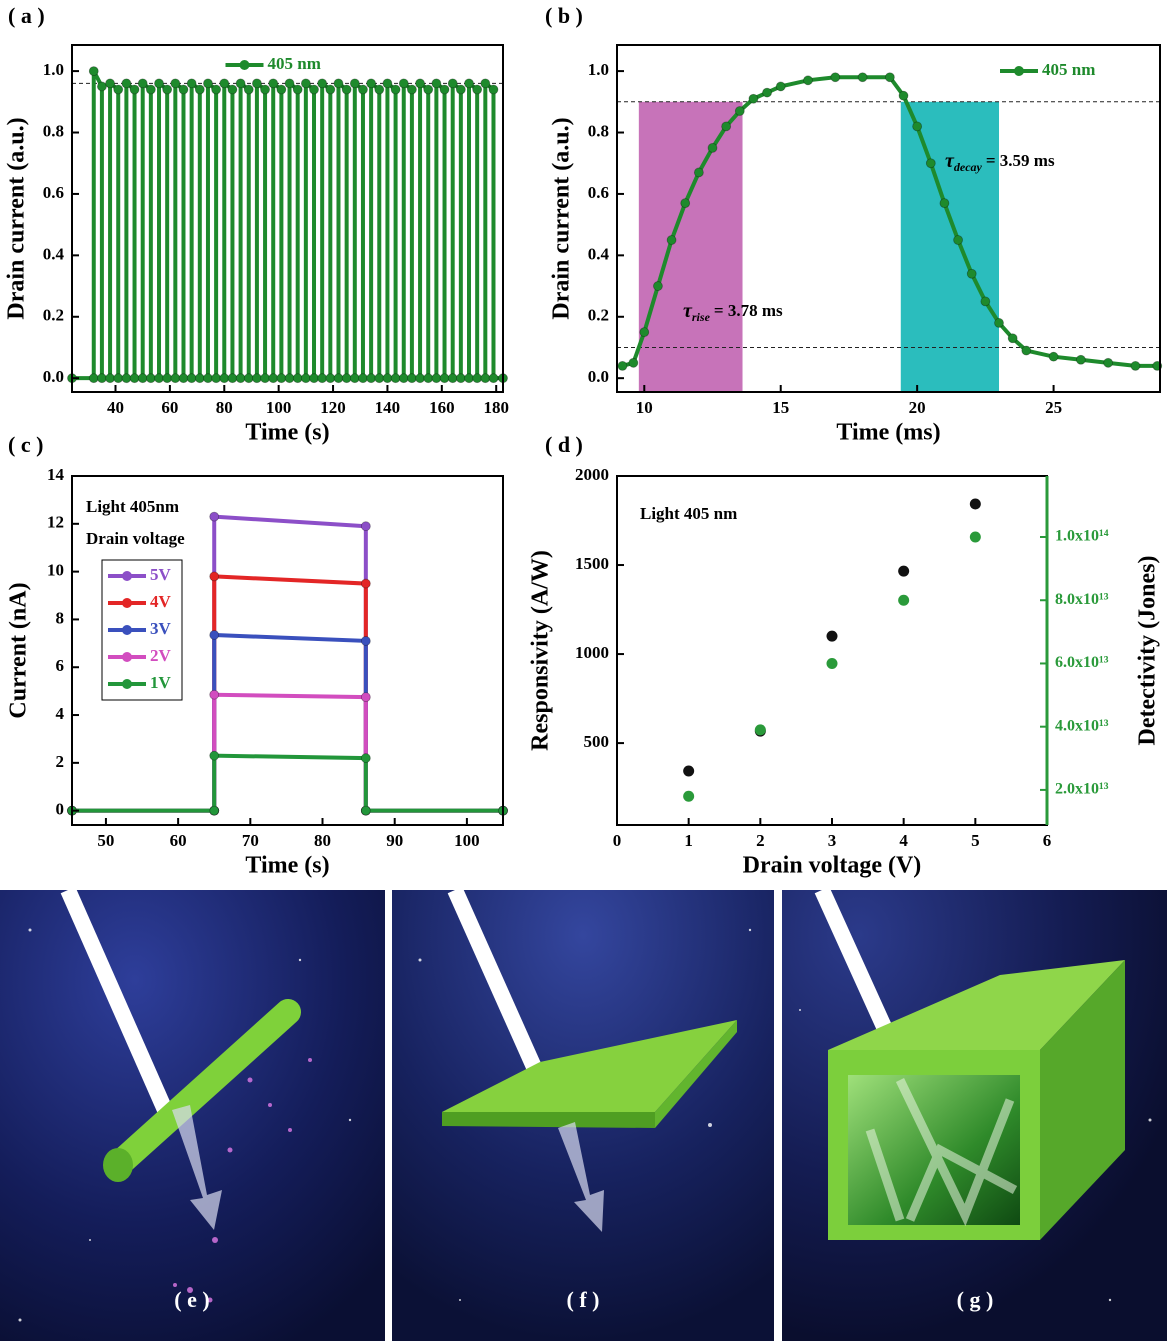 The image size is (1167, 1341). Describe the element at coordinates (224, 407) in the screenshot. I see `x-tick-label: 80` at that location.